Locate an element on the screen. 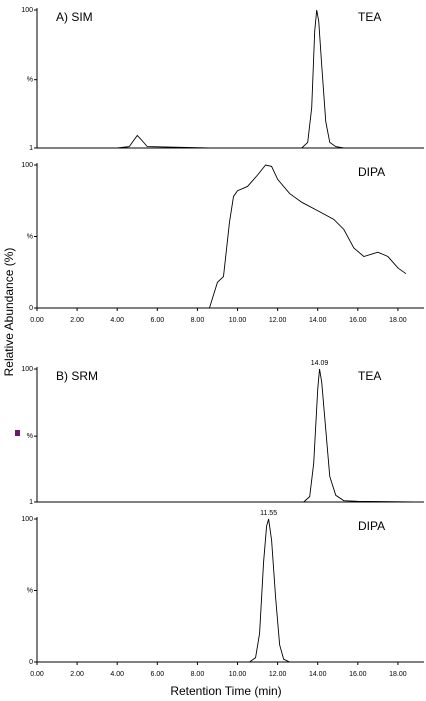  y-axis-label: Relative Abundance (%) is located at coordinates (9, 312).